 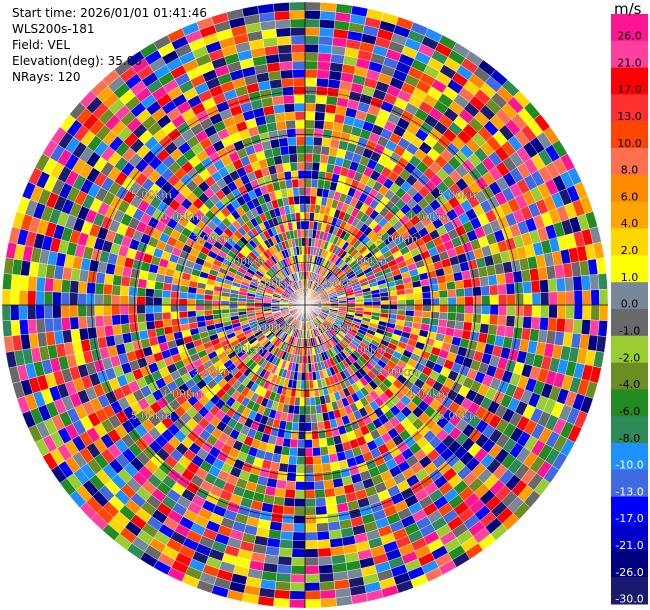 What do you see at coordinates (109, 13) in the screenshot?
I see `start-time: Start time: 2026/01/01 01:41:46` at bounding box center [109, 13].